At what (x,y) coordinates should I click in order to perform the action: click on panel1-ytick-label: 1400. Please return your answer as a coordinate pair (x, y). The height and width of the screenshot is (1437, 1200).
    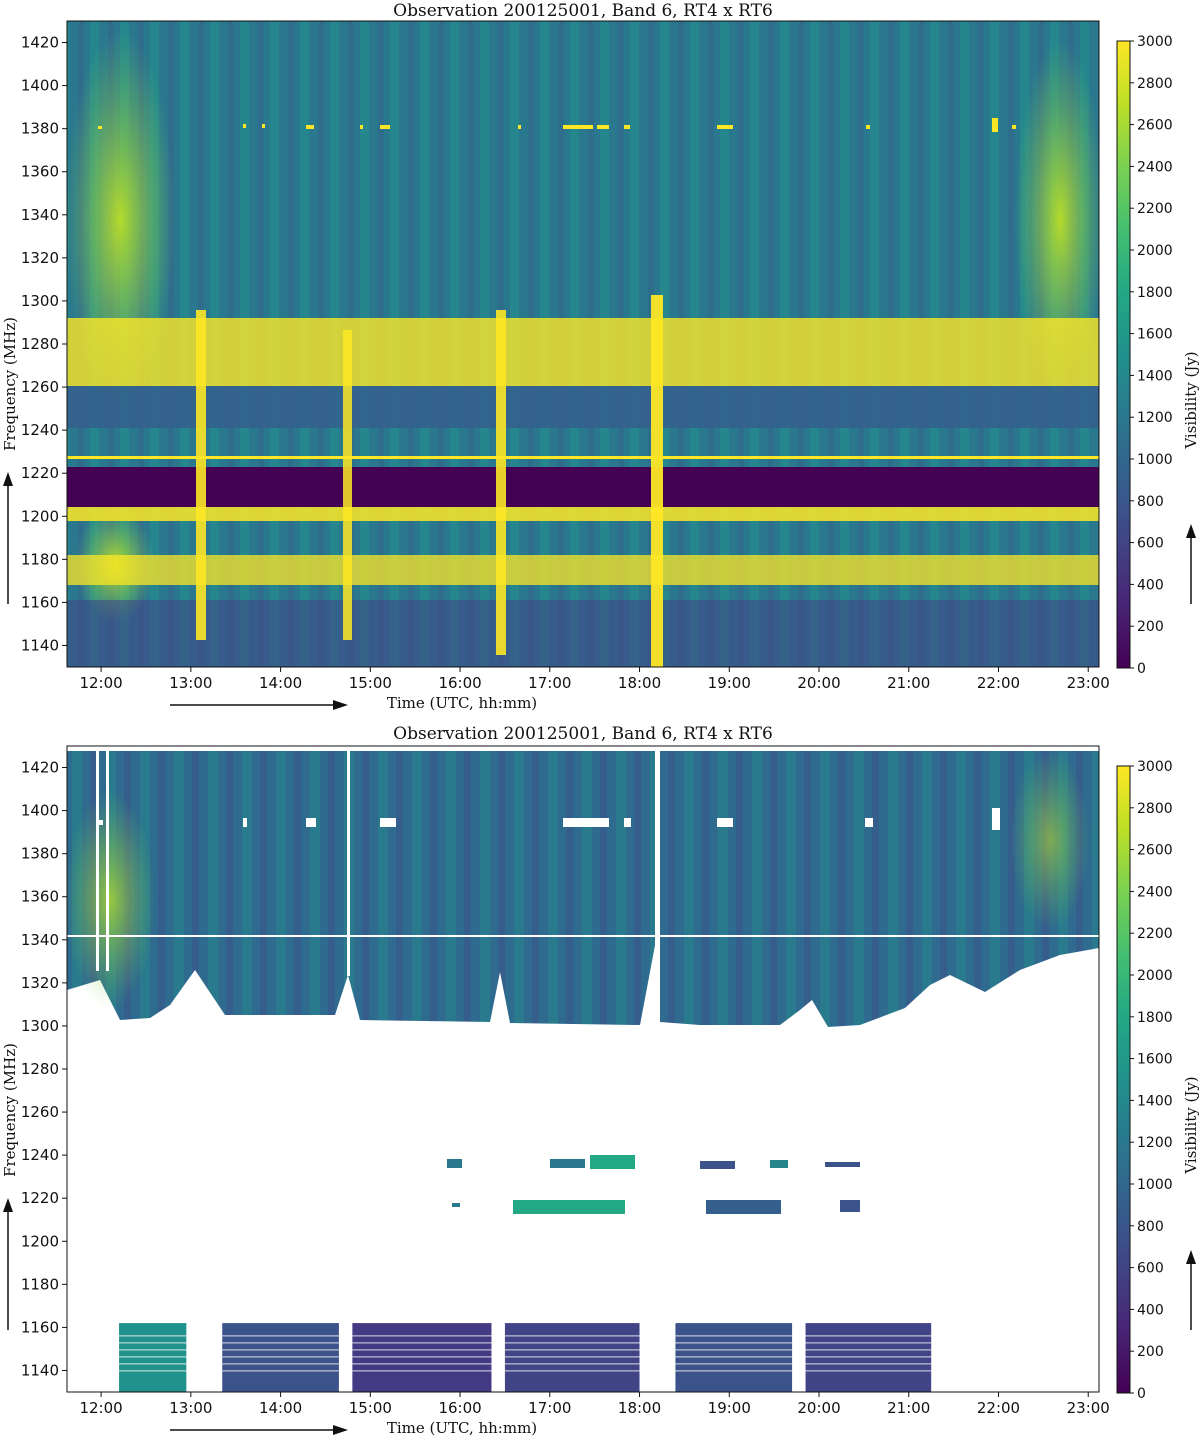
    Looking at the image, I should click on (40, 86).